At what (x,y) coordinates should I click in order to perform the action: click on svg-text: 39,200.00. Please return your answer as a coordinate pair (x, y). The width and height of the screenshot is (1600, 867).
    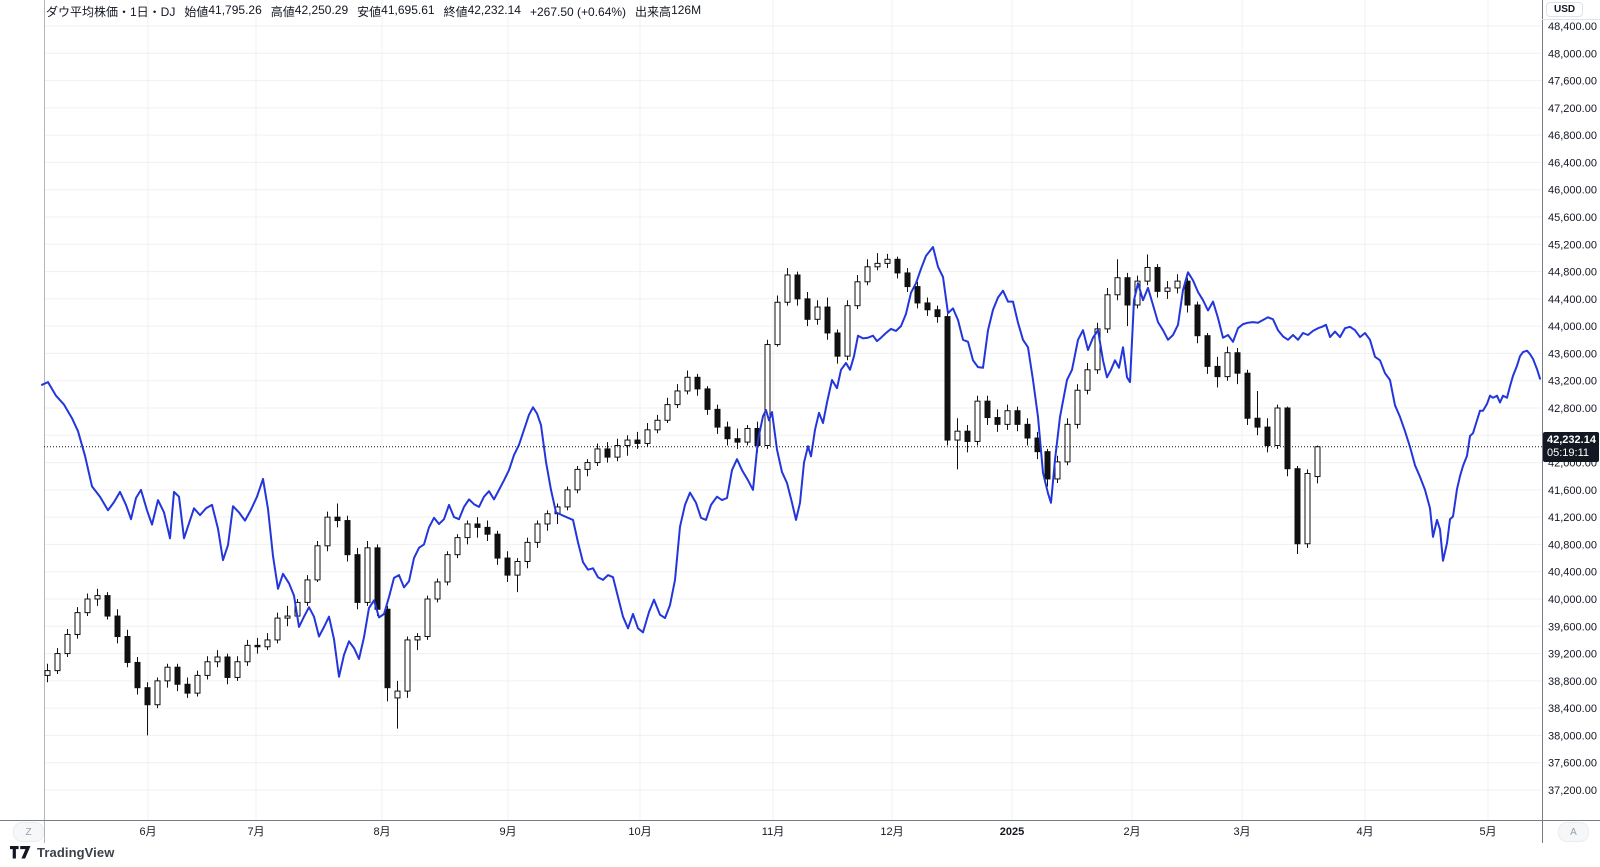
    Looking at the image, I should click on (1572, 655).